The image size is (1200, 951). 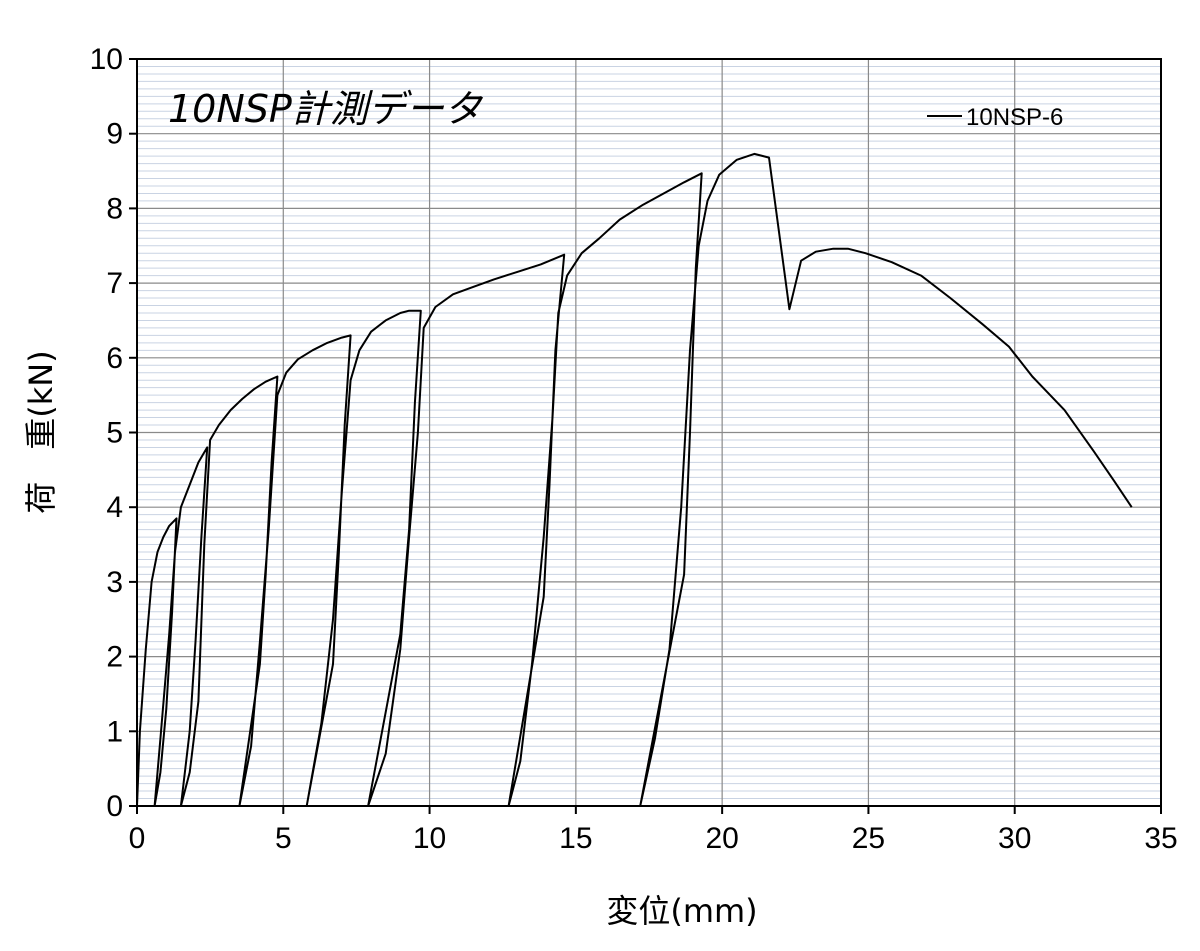 I want to click on y-axis-ticks: 0 1 2 3 4 5 6 7 8 9 10, so click(x=113, y=433).